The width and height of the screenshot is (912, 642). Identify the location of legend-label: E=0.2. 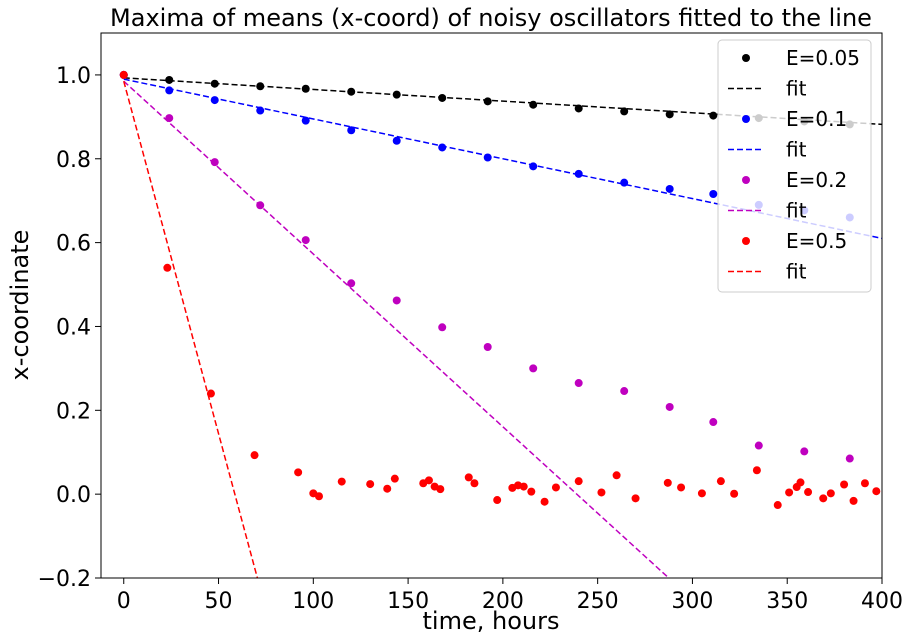
(816, 180).